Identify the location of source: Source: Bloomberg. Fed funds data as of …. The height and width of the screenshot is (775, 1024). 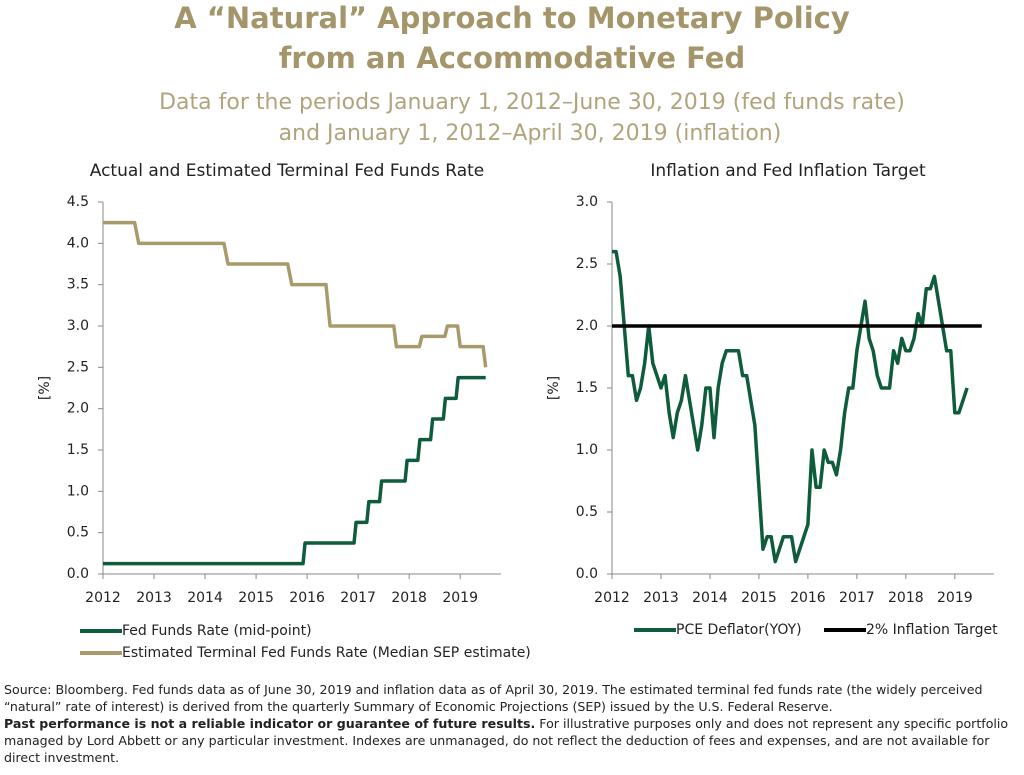
(493, 698).